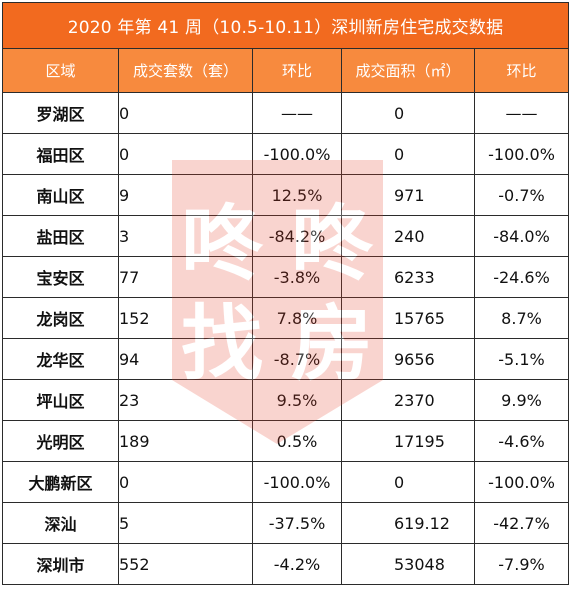  What do you see at coordinates (60, 154) in the screenshot?
I see `region-cell: 福田区` at bounding box center [60, 154].